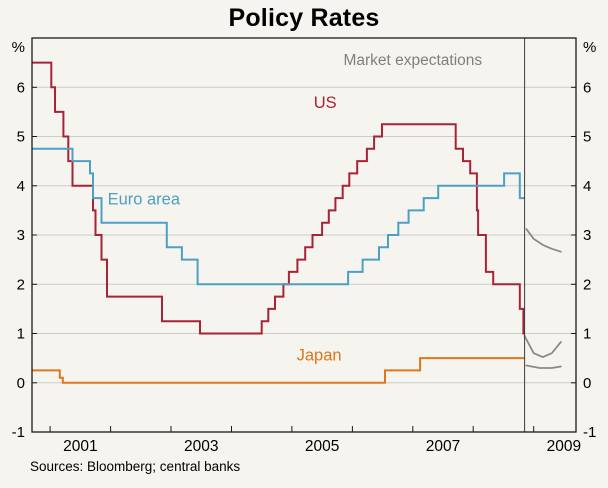 The width and height of the screenshot is (608, 488). I want to click on y-axis-label-right: 3, so click(587, 235).